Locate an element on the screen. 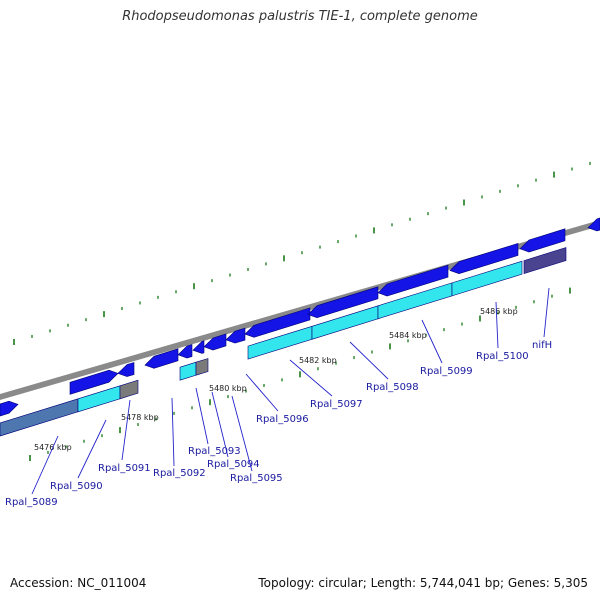 This screenshot has height=600, width=600. gene-label: Rpal_5091 is located at coordinates (124, 468).